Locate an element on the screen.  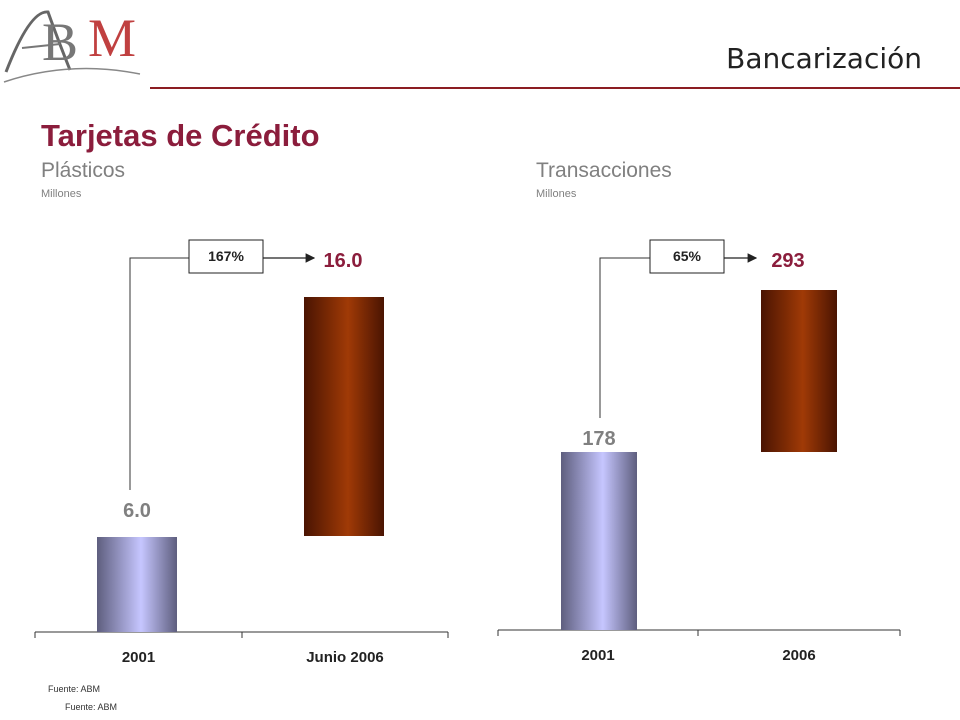
data-label: 6.0 is located at coordinates (137, 511).